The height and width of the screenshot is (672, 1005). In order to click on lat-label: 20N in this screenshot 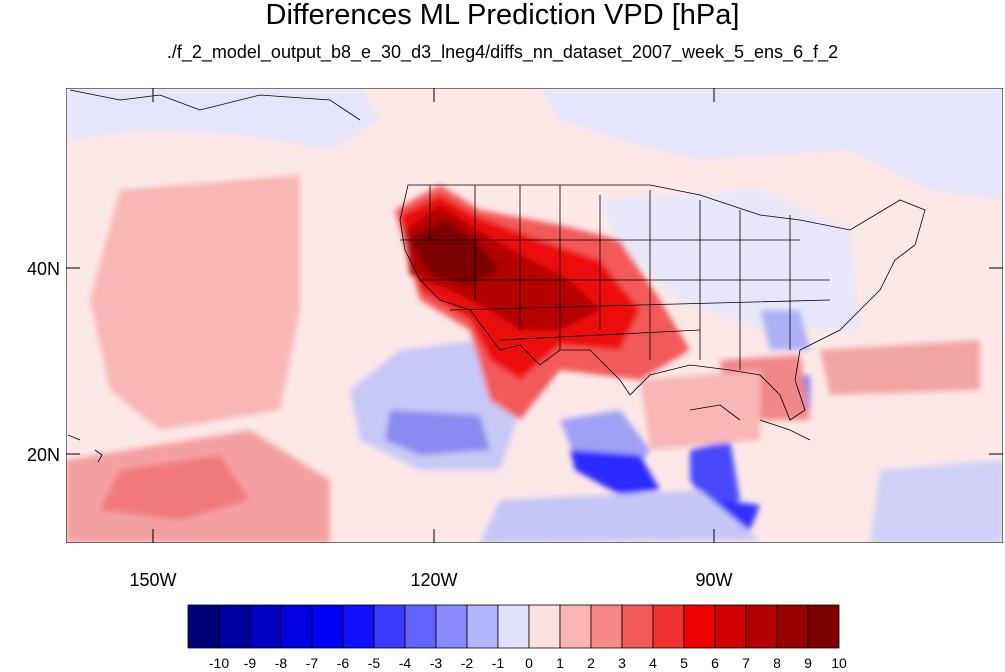, I will do `click(43, 455)`.